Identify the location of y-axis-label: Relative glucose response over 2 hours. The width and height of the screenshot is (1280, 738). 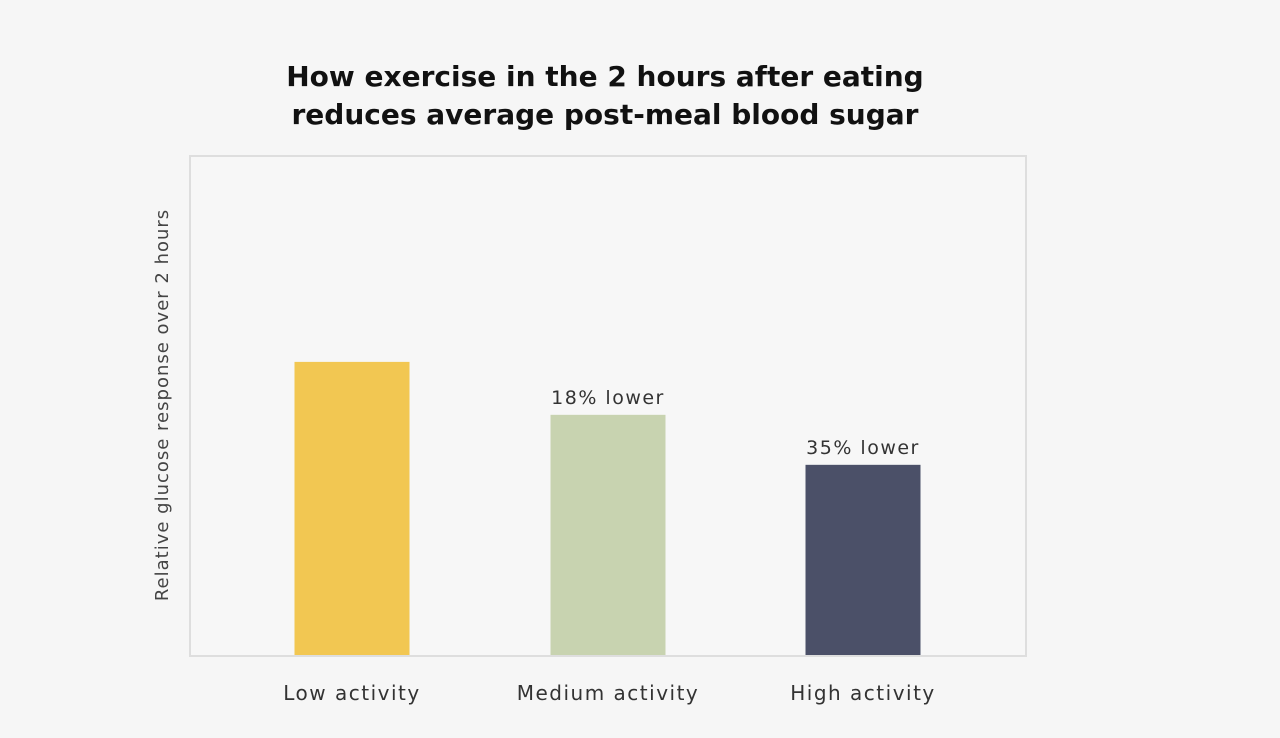
(162, 405).